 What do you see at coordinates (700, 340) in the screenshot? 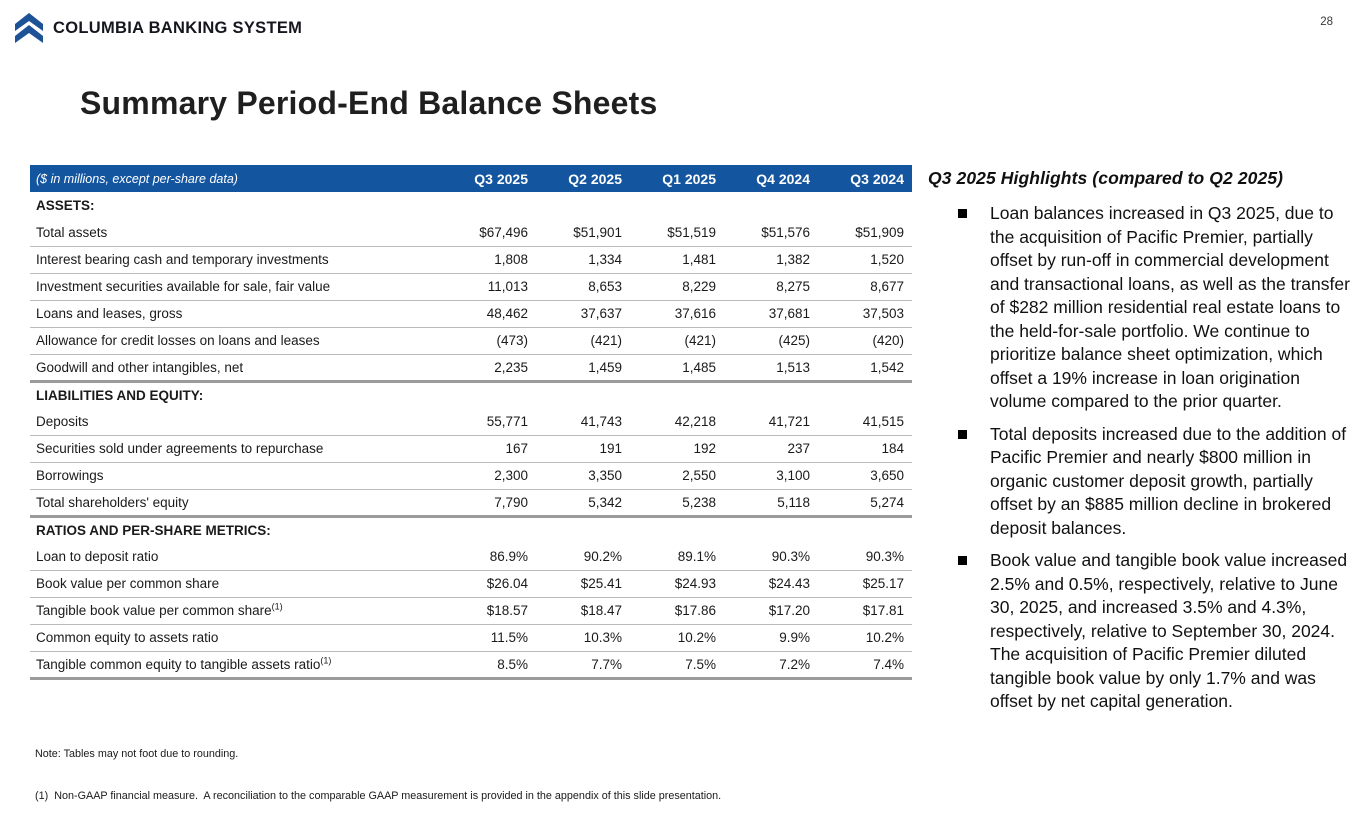
I see `row-value: (421)` at bounding box center [700, 340].